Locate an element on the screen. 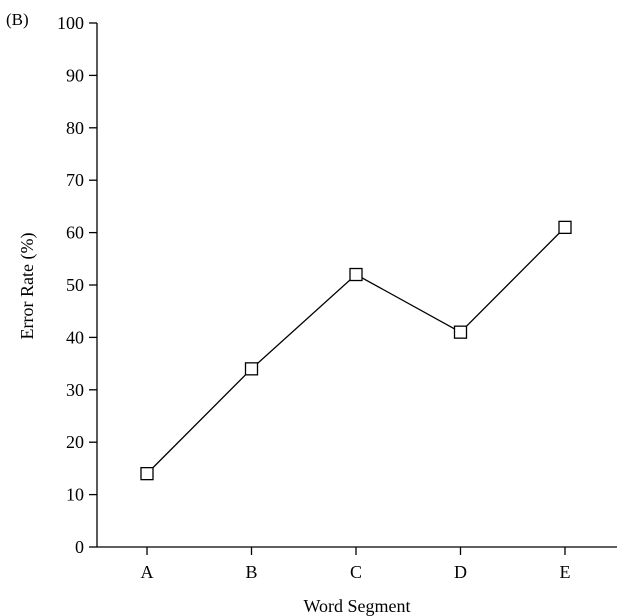  y-axis: 0 10 20 30 40 50 60 70 80 90 100 is located at coordinates (77, 285).